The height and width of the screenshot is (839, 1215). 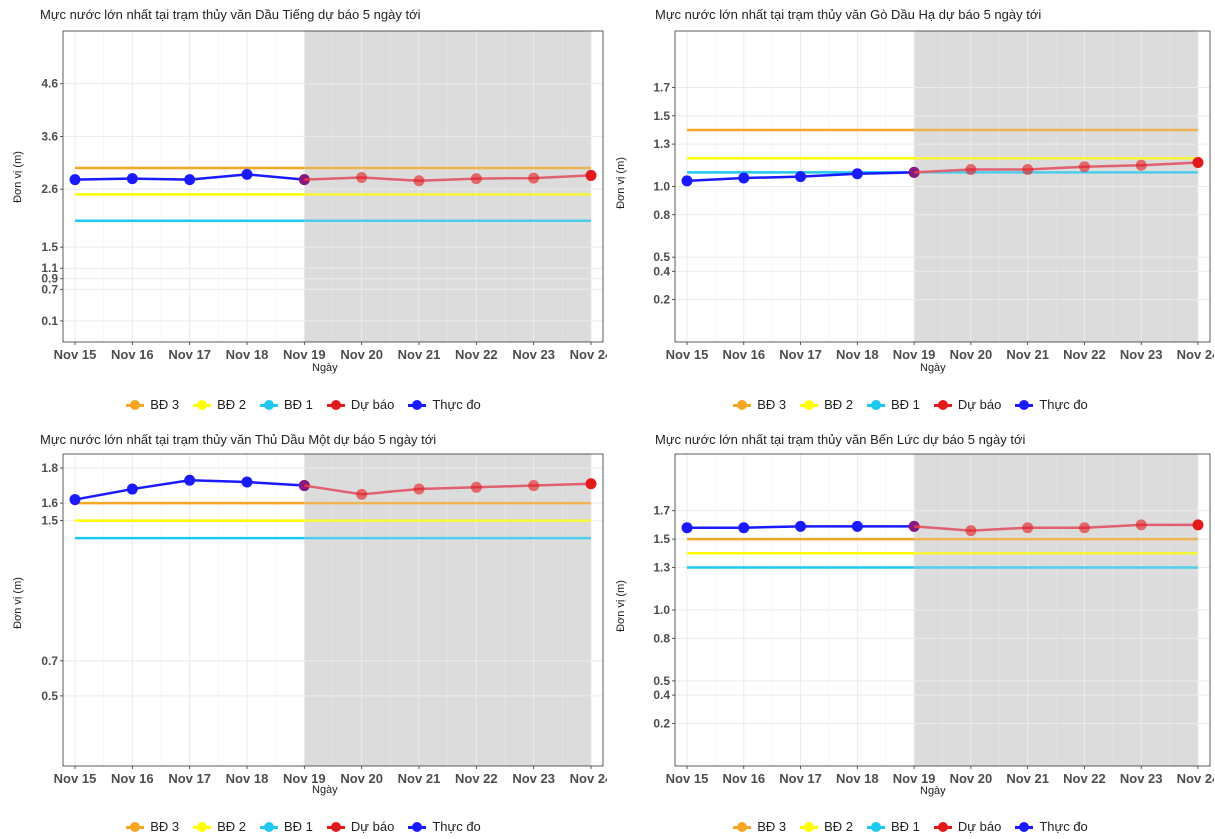 What do you see at coordinates (661, 144) in the screenshot?
I see `y-tick-label: 1.3` at bounding box center [661, 144].